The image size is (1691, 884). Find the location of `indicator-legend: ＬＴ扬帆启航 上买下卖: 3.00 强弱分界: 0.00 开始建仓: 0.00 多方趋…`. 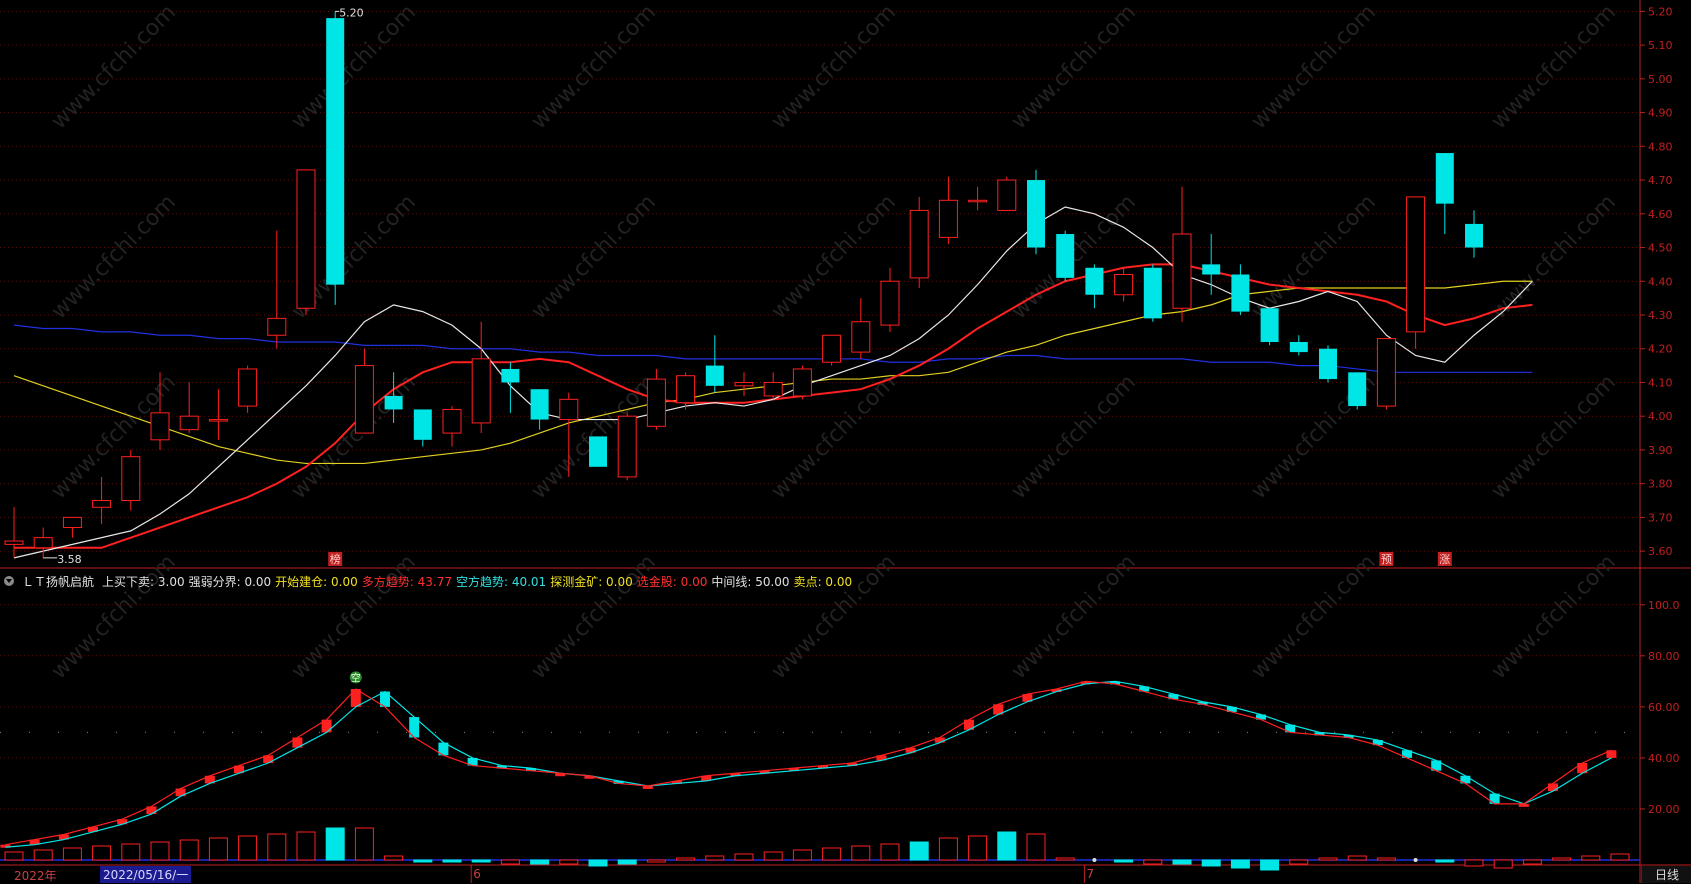

indicator-legend: ＬＴ扬帆启航 上买下卖: 3.00 强弱分界: 0.00 开始建仓: 0.00 多方趋… is located at coordinates (430, 581).